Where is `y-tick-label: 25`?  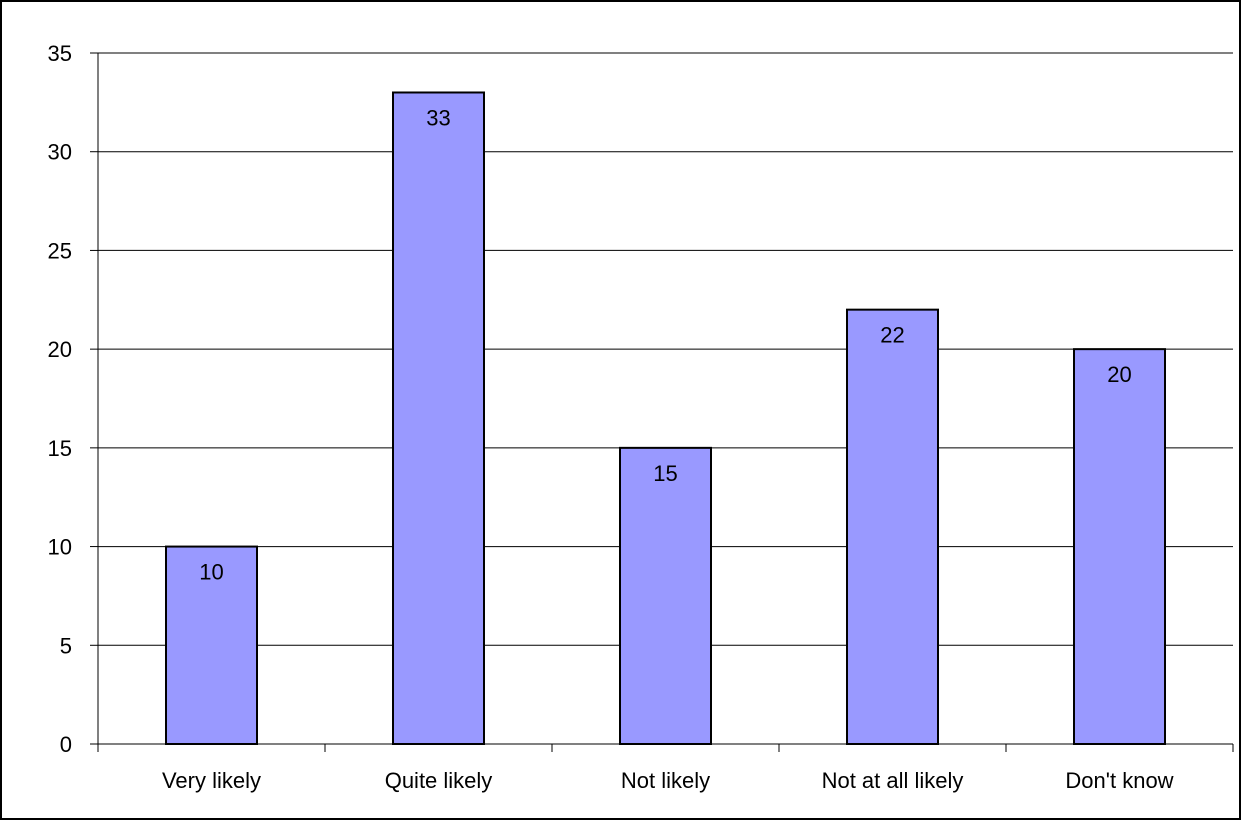 y-tick-label: 25 is located at coordinates (60, 250).